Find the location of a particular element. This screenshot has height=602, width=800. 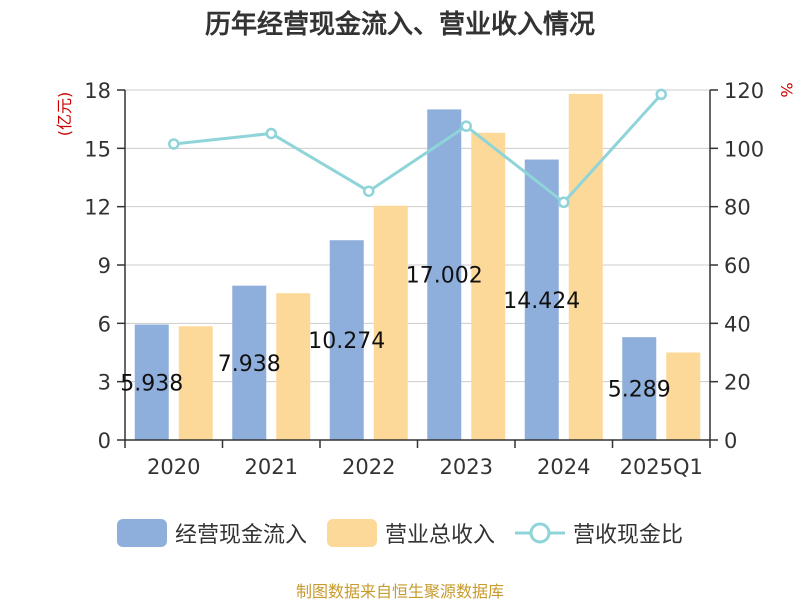

x-tick-label: 2023 is located at coordinates (466, 467).